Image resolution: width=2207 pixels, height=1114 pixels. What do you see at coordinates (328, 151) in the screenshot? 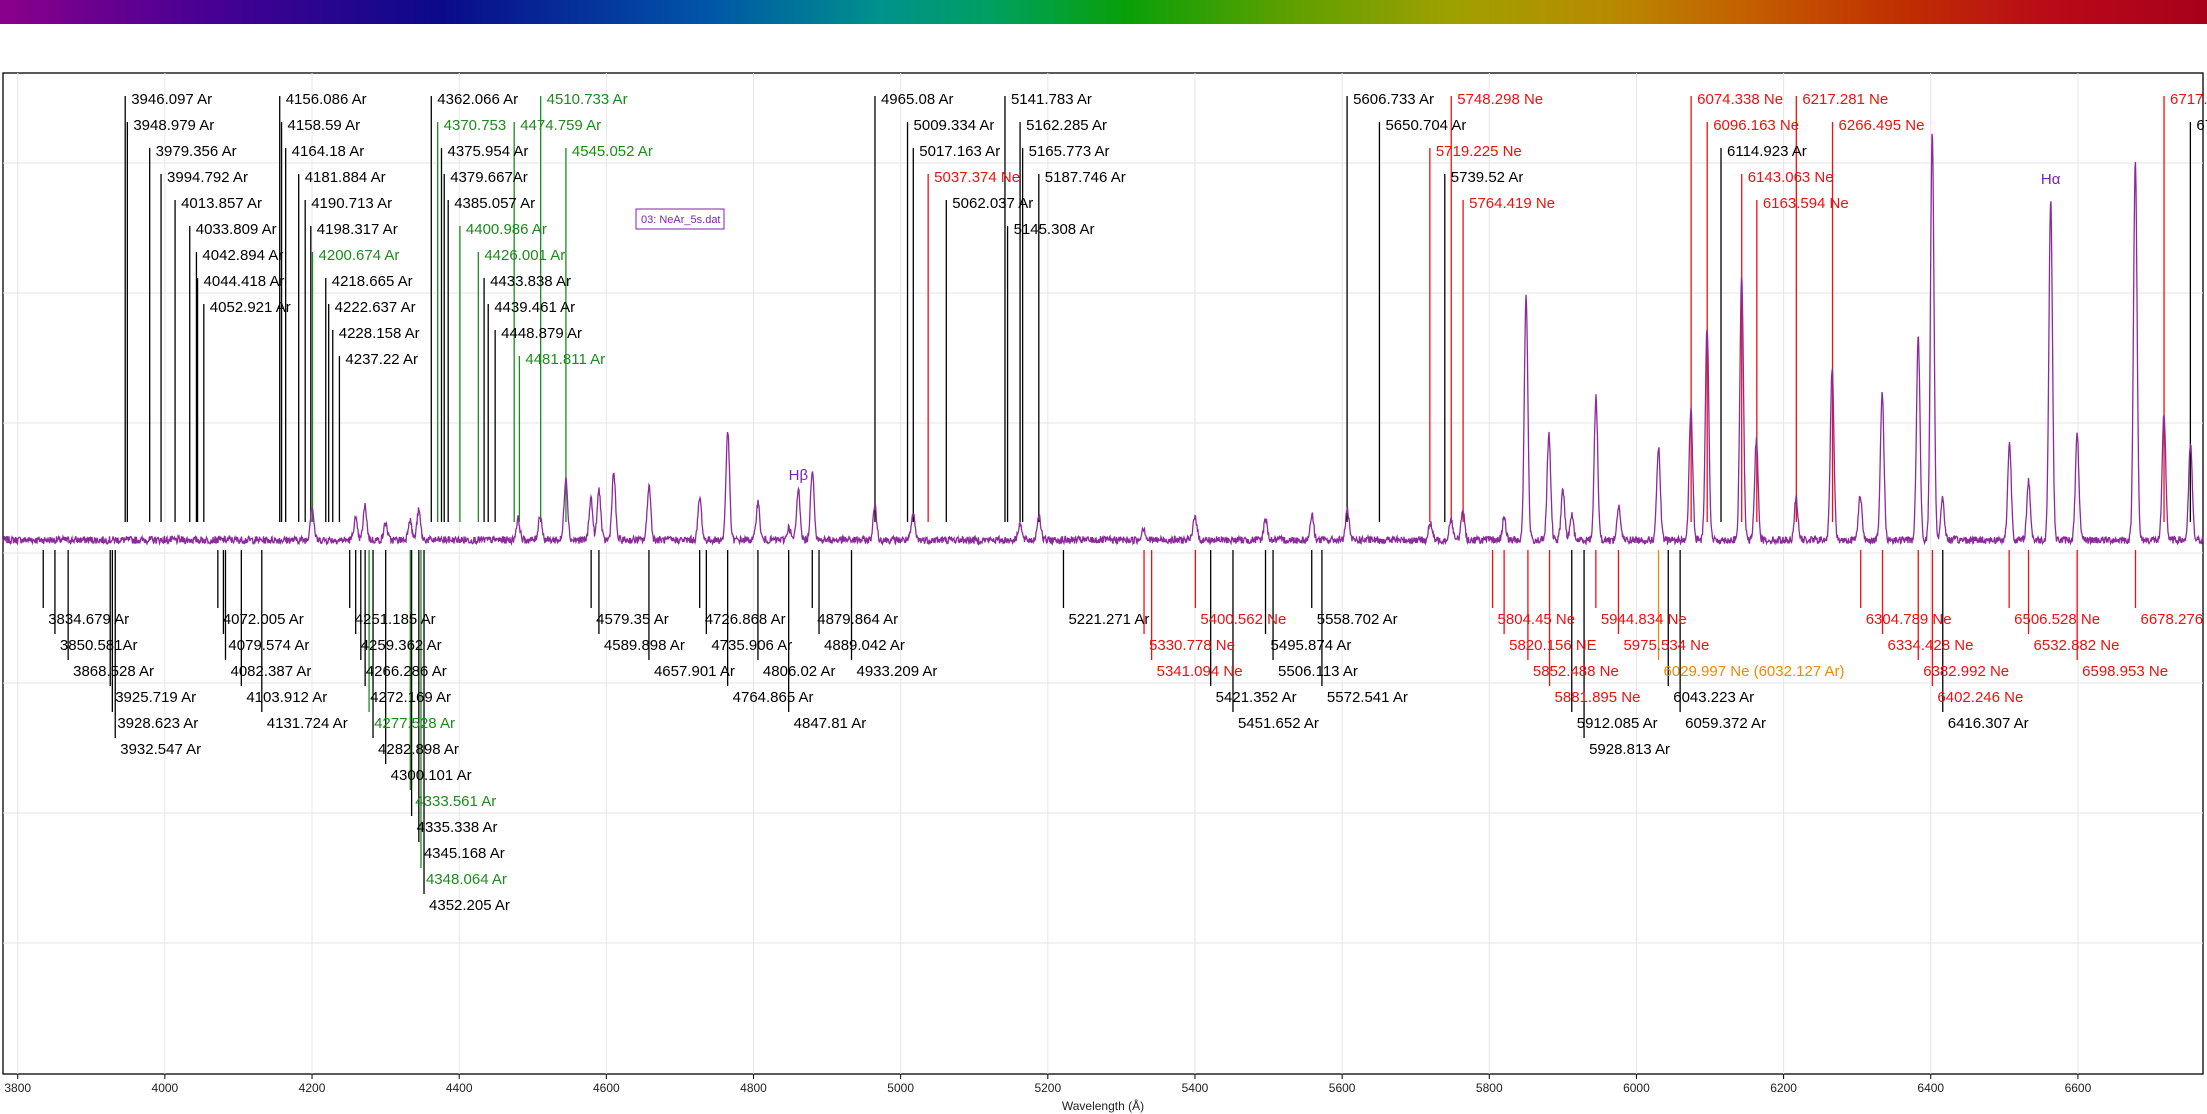
I see `line-label: 4164.18 Ar` at bounding box center [328, 151].